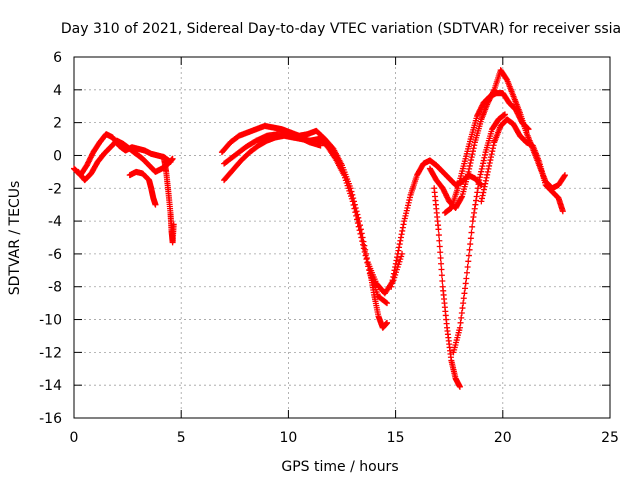 The height and width of the screenshot is (480, 640). Describe the element at coordinates (55, 189) in the screenshot. I see `y-tick-label: -2` at that location.